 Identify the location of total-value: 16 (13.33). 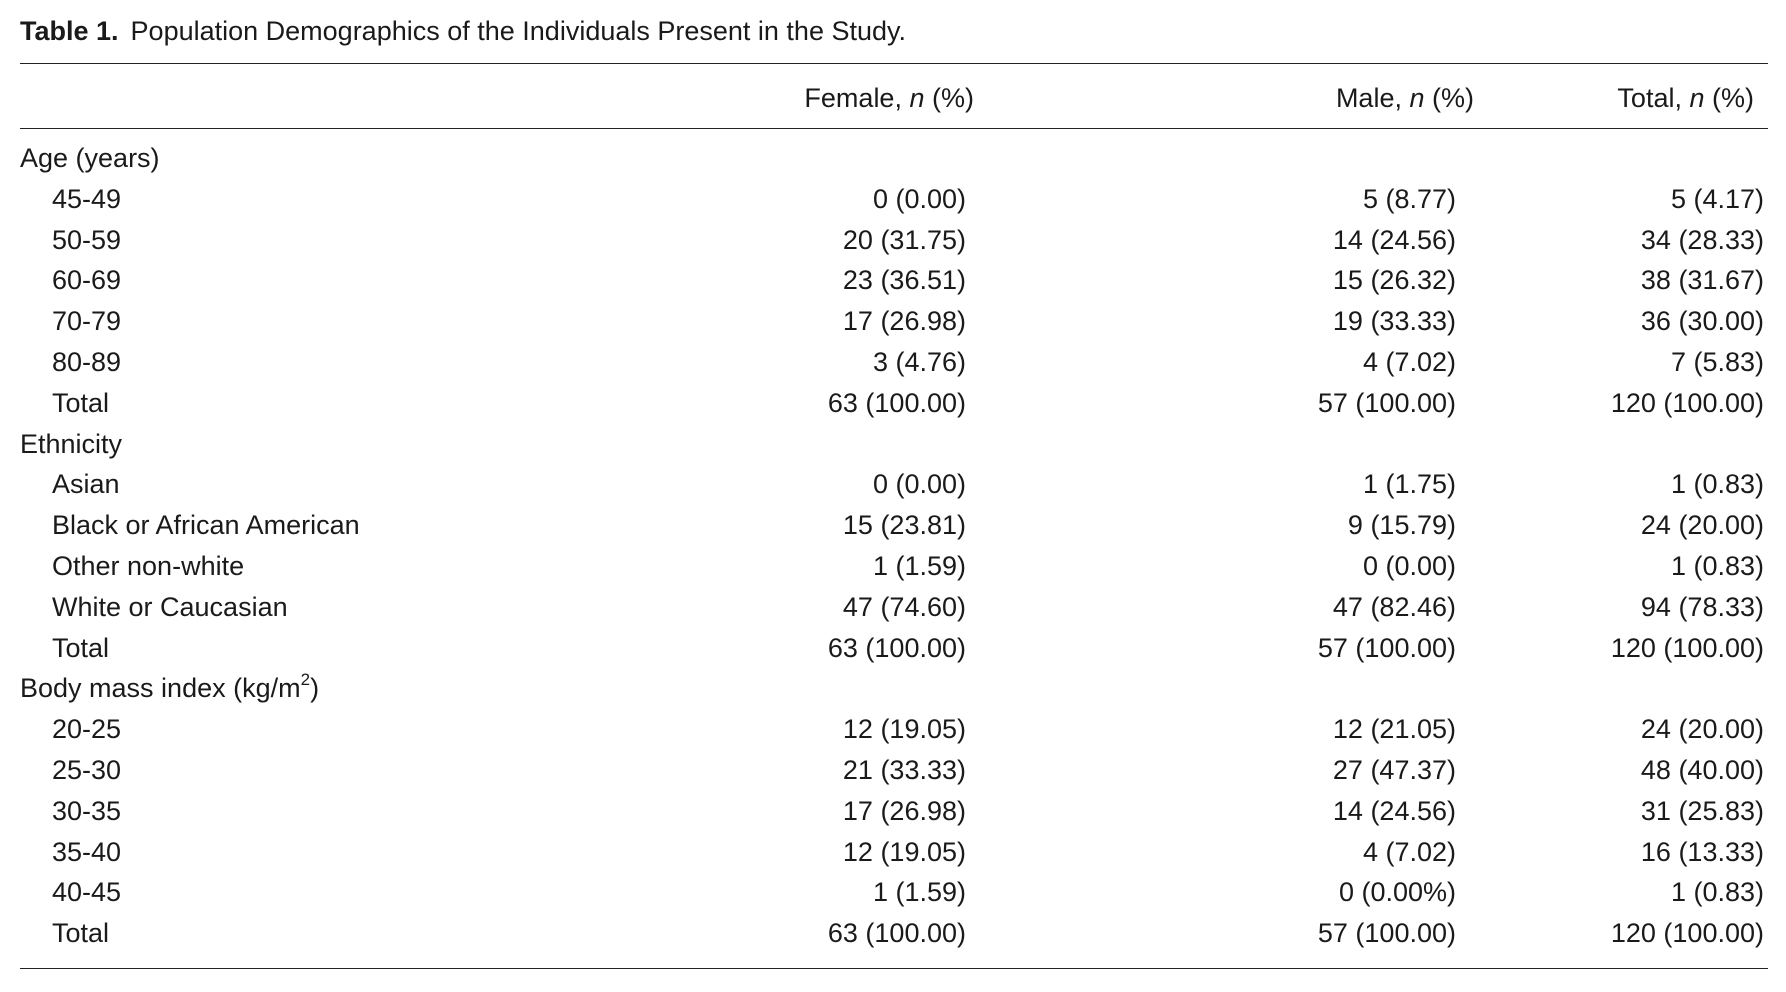
(1702, 851).